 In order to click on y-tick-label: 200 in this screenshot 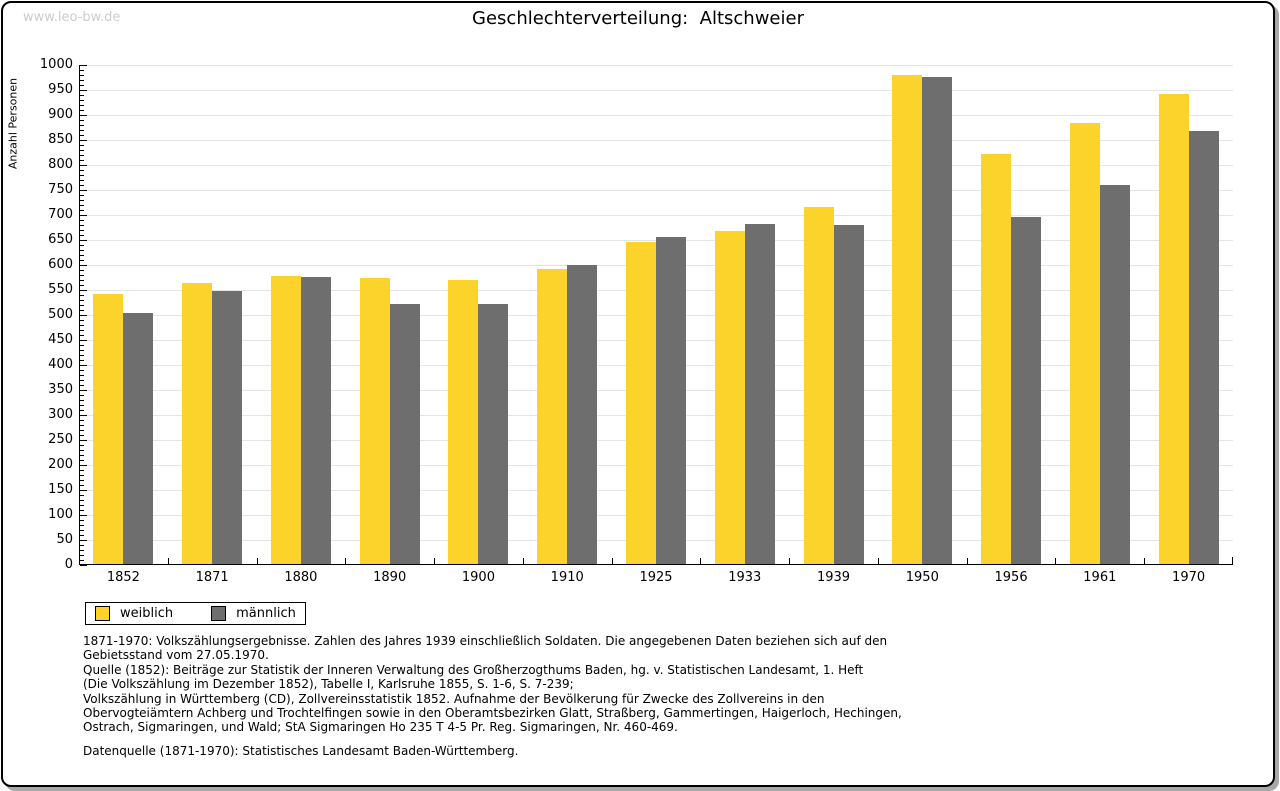, I will do `click(60, 464)`.